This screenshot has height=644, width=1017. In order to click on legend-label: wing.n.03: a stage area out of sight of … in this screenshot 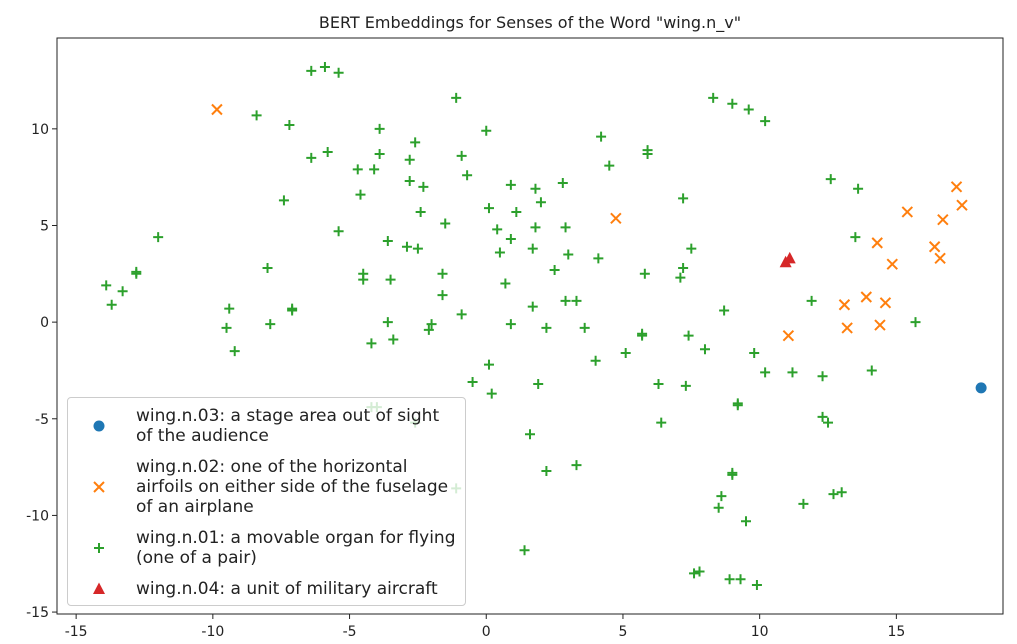, I will do `click(288, 426)`.